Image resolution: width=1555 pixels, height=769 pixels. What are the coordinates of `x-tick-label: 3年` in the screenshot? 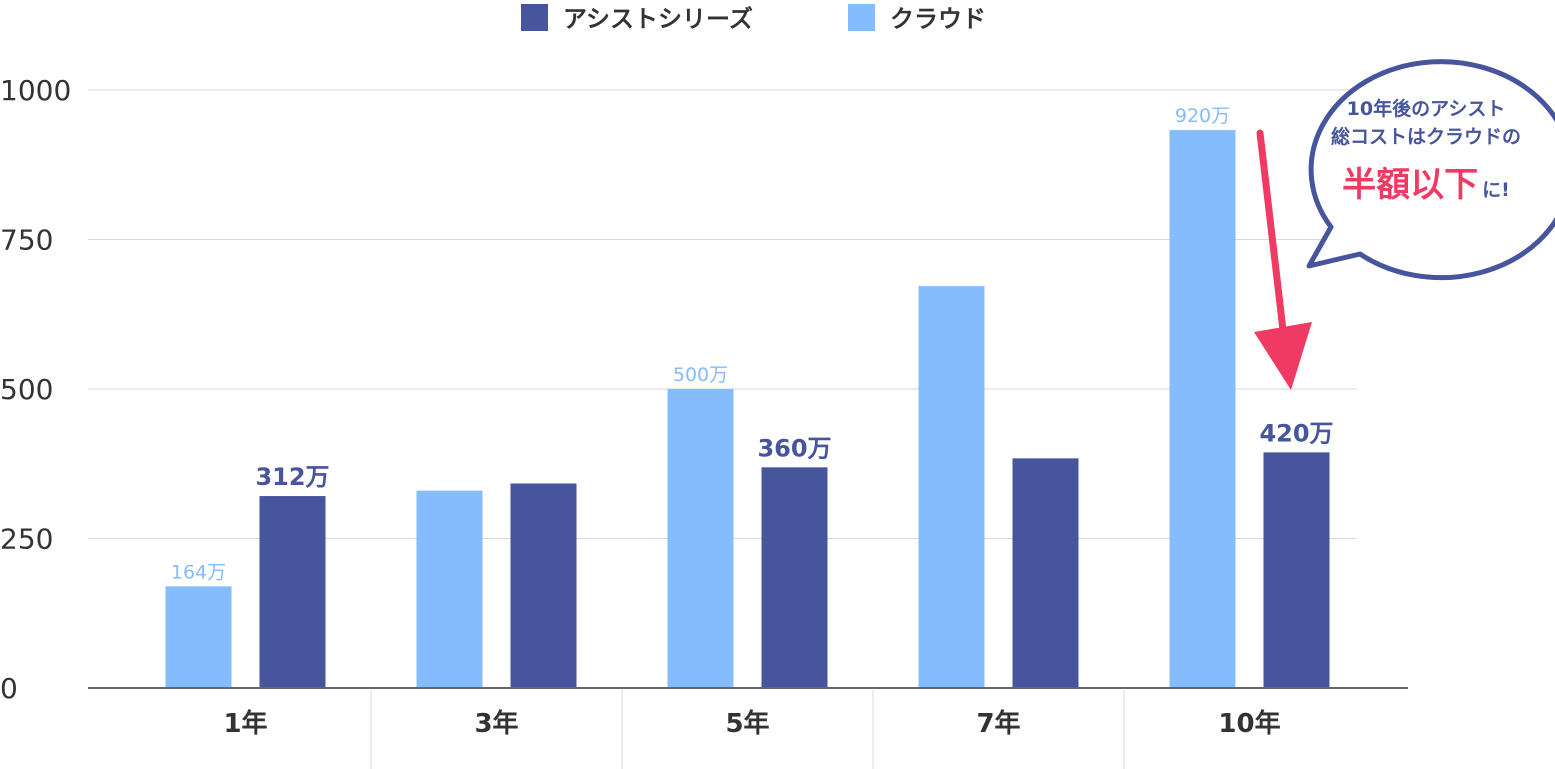 It's located at (496, 723).